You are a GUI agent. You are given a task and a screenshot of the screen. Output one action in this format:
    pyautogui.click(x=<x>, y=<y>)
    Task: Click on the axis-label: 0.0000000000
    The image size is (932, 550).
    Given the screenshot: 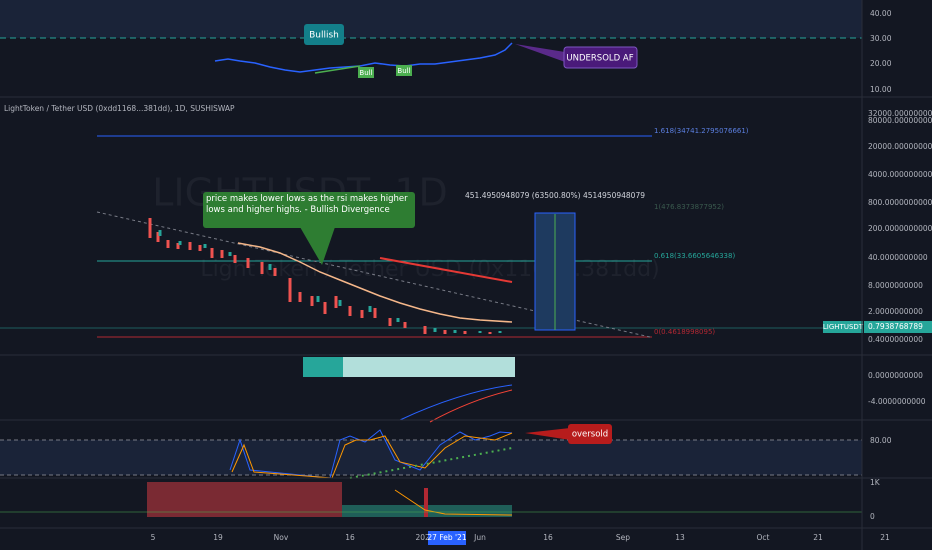 What is the action you would take?
    pyautogui.click(x=895, y=375)
    